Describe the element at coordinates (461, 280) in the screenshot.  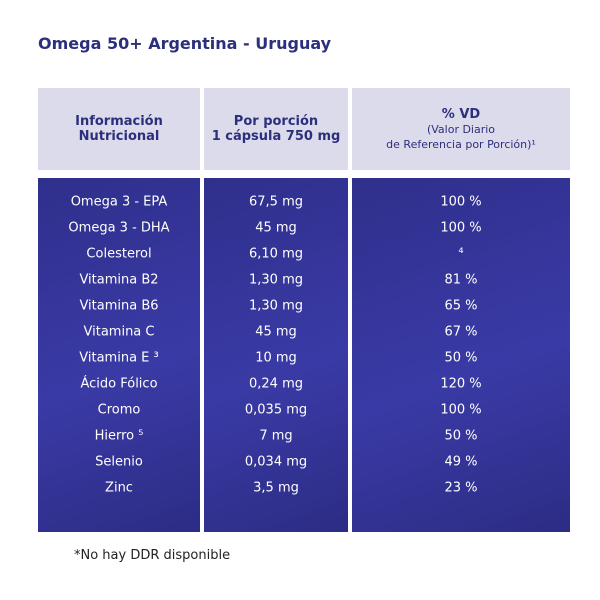
I see `table-cell: 81 %` at that location.